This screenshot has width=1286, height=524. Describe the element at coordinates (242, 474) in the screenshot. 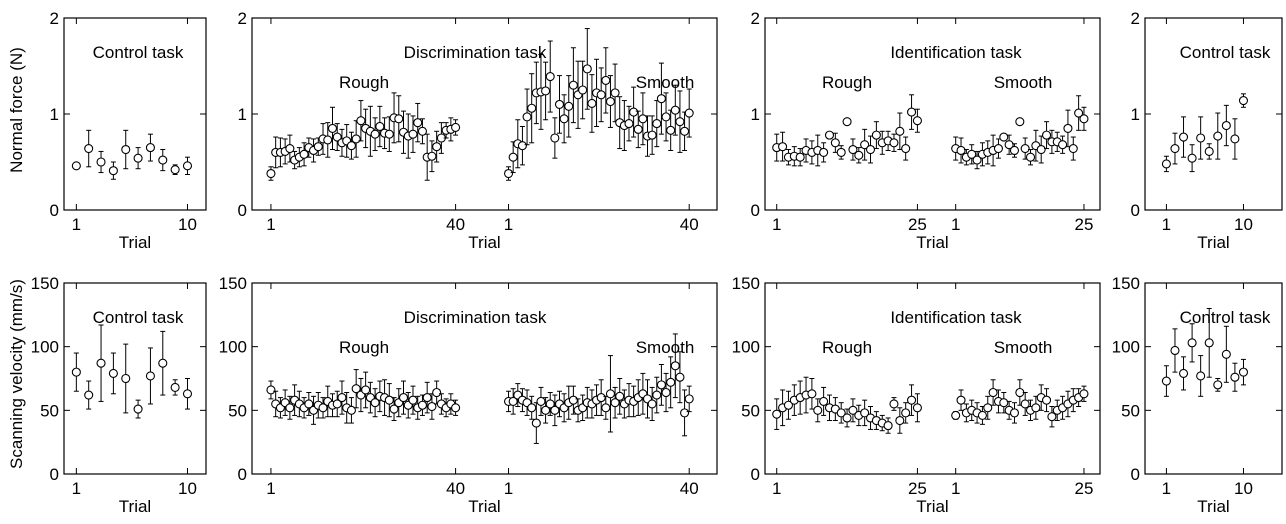

I see `y-tick-label: 0` at that location.